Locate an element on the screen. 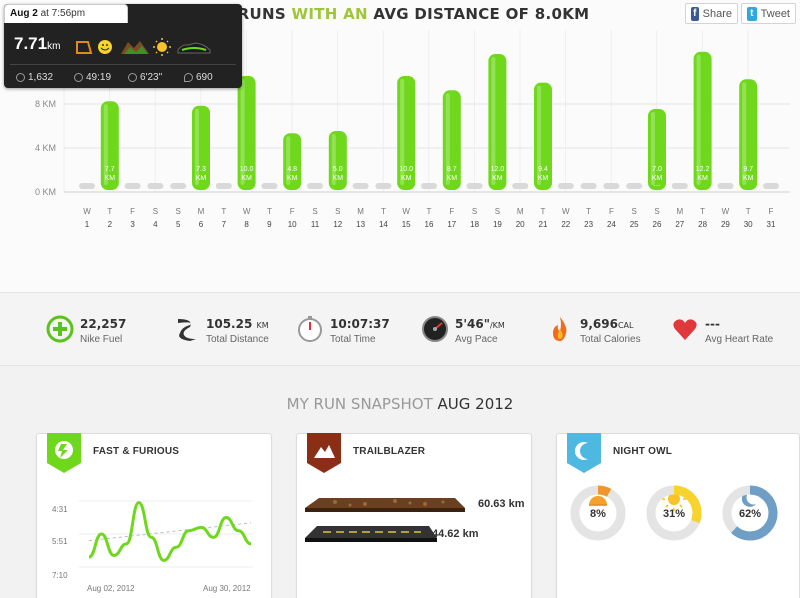  stat-unit: CAL is located at coordinates (625, 325).